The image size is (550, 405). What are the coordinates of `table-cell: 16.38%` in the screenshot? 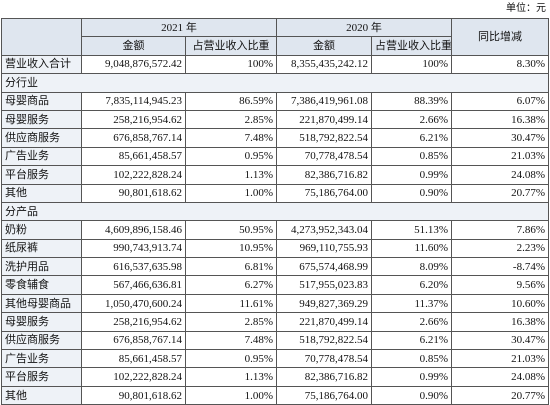 It's located at (500, 322).